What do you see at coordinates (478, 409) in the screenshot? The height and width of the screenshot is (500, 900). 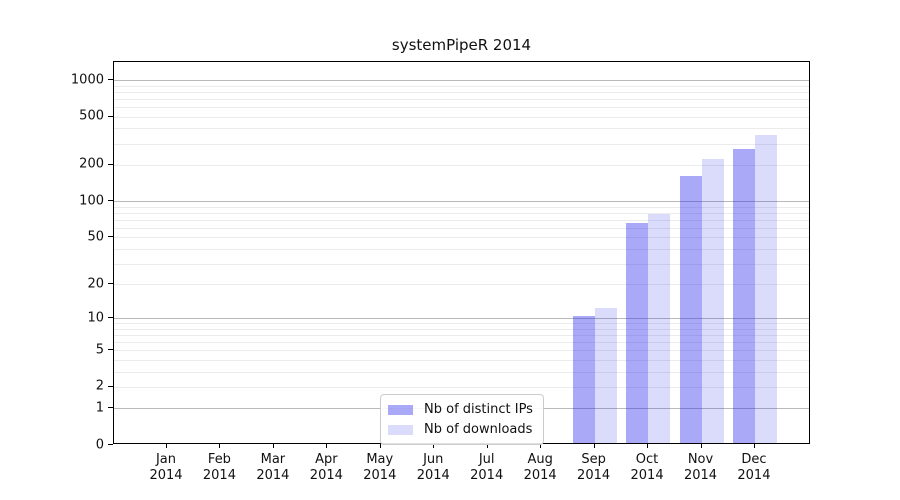 I see `legend-label-distinct-ips: Nb of distinct IPs` at bounding box center [478, 409].